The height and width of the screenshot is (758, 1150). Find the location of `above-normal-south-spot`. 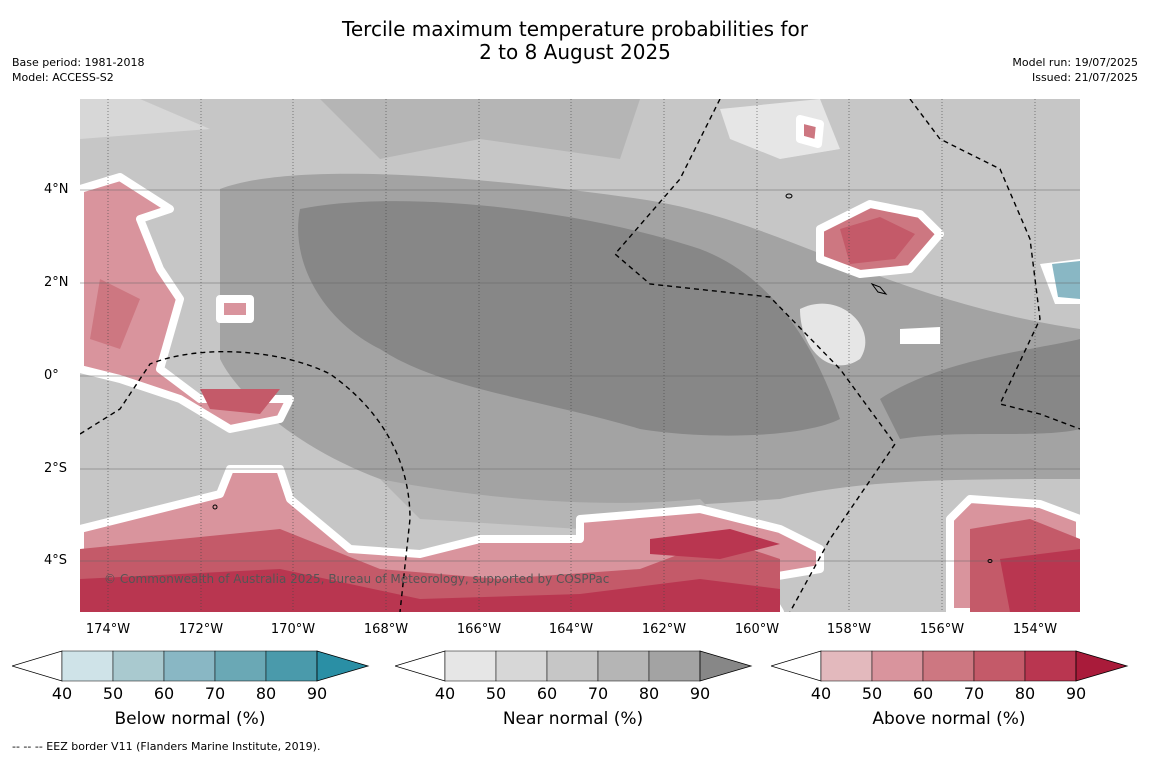

above-normal-south-spot is located at coordinates (715, 544).